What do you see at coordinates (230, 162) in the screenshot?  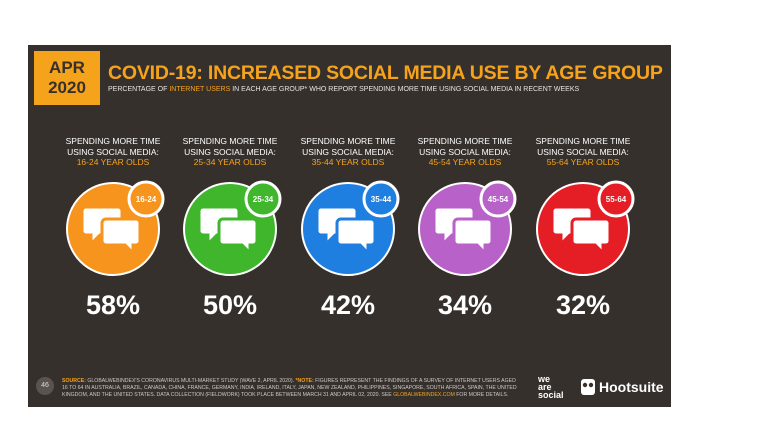 I see `label-age: 25-34 YEAR OLDS` at bounding box center [230, 162].